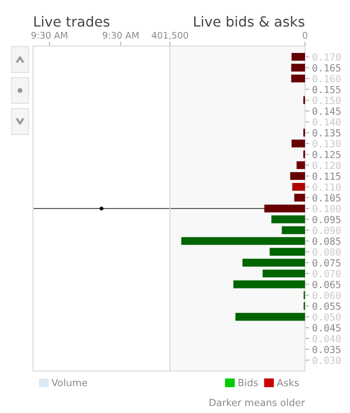  I want to click on text: Asks, so click(287, 382).